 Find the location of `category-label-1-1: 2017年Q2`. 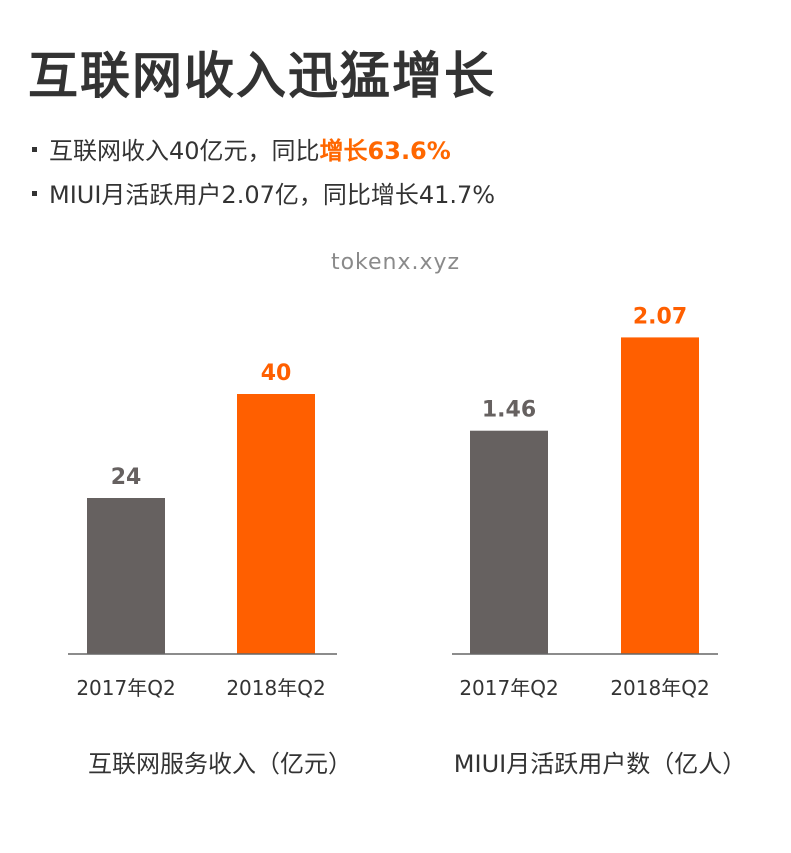

category-label-1-1: 2017年Q2 is located at coordinates (125, 688).